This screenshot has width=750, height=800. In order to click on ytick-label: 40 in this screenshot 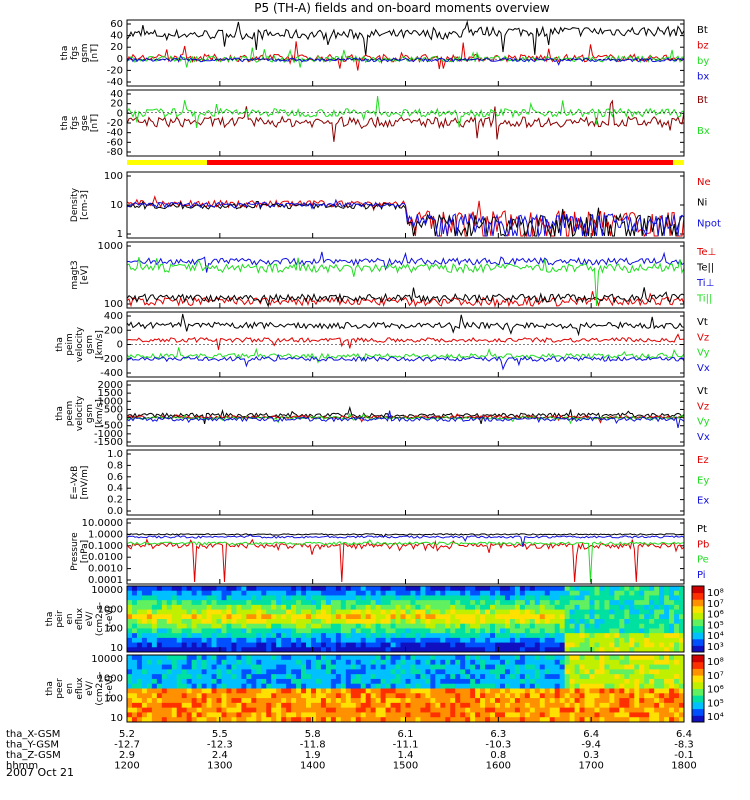, I will do `click(116, 94)`.